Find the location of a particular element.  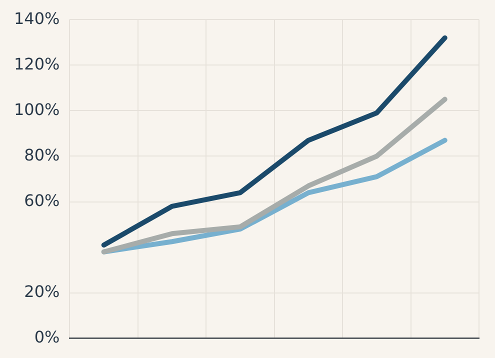

y-tick-label: 0% is located at coordinates (47, 337).